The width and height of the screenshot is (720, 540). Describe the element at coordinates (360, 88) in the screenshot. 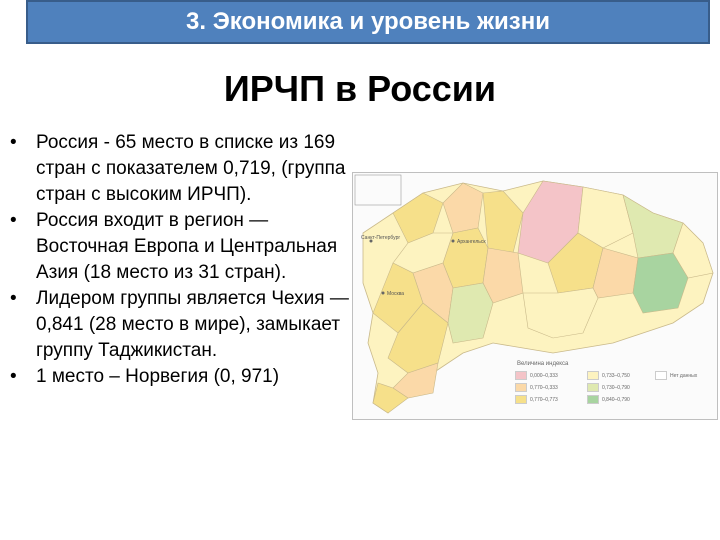

I see `slide-title: ИРЧП в России` at that location.